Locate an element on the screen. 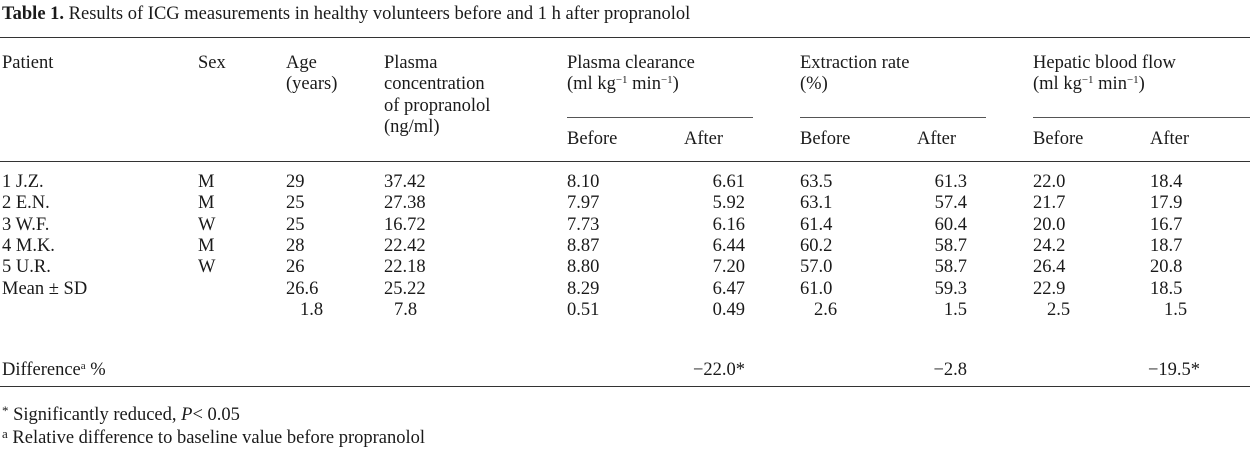 The height and width of the screenshot is (461, 1250). header-age-line2: (years) is located at coordinates (312, 84).